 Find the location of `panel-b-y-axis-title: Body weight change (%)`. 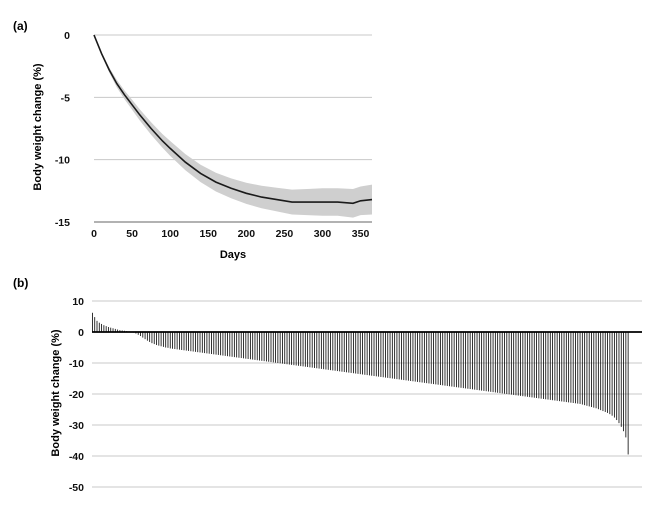

panel-b-y-axis-title: Body weight change (%) is located at coordinates (56, 392).